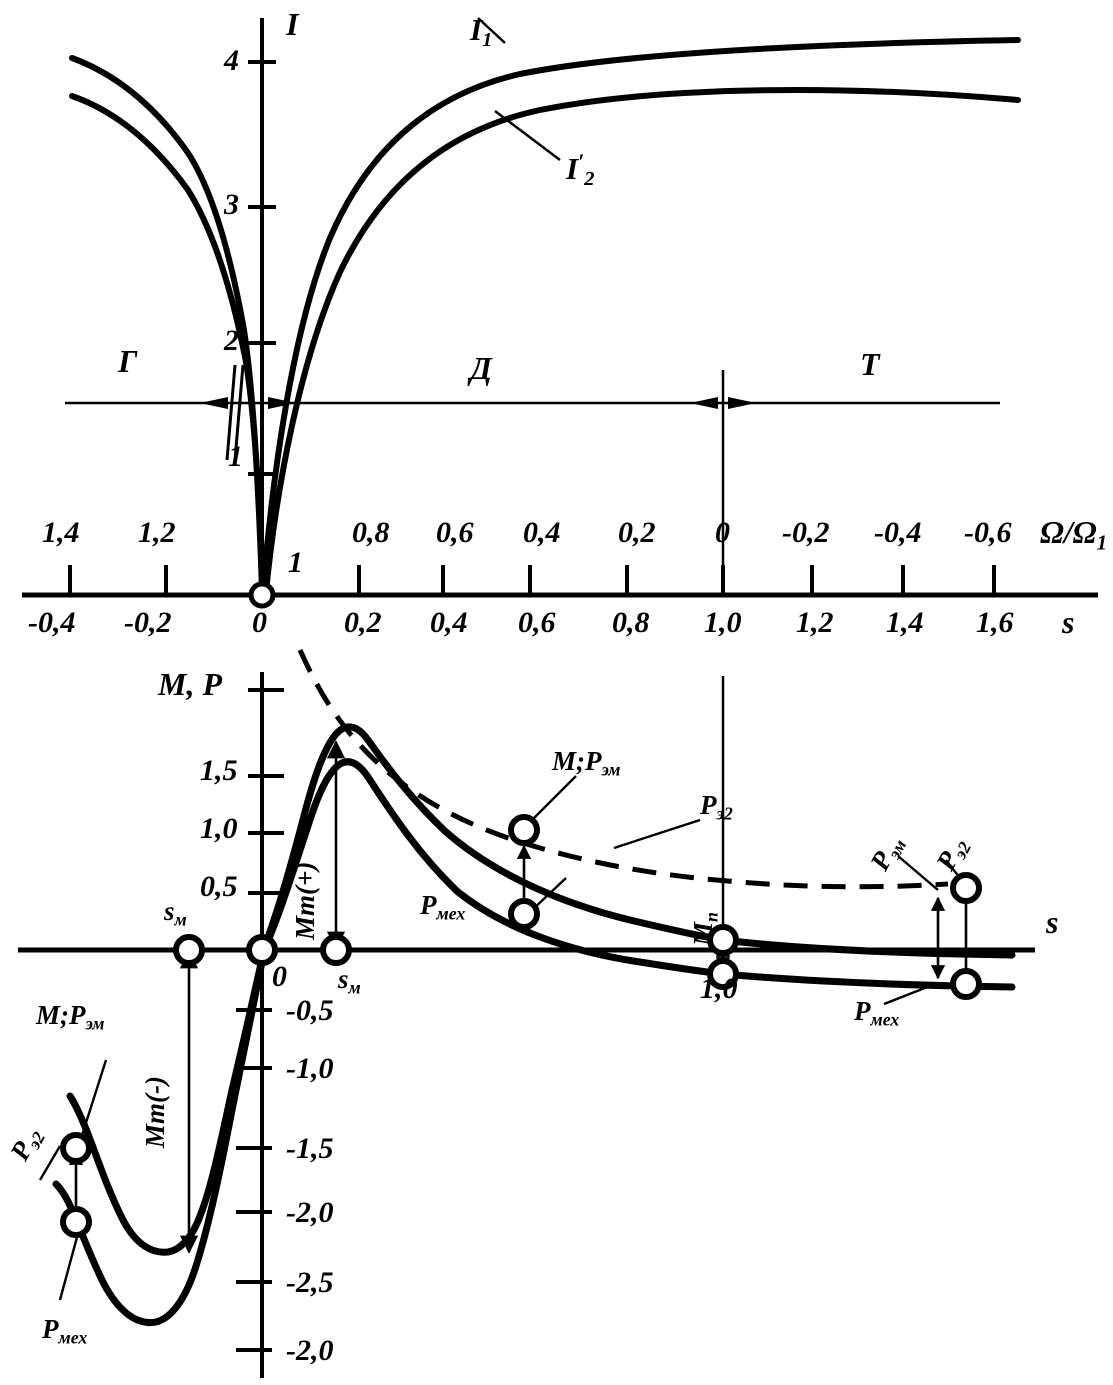  I want to click on bottom-y-m3.0: -2,0, so click(310, 1350).